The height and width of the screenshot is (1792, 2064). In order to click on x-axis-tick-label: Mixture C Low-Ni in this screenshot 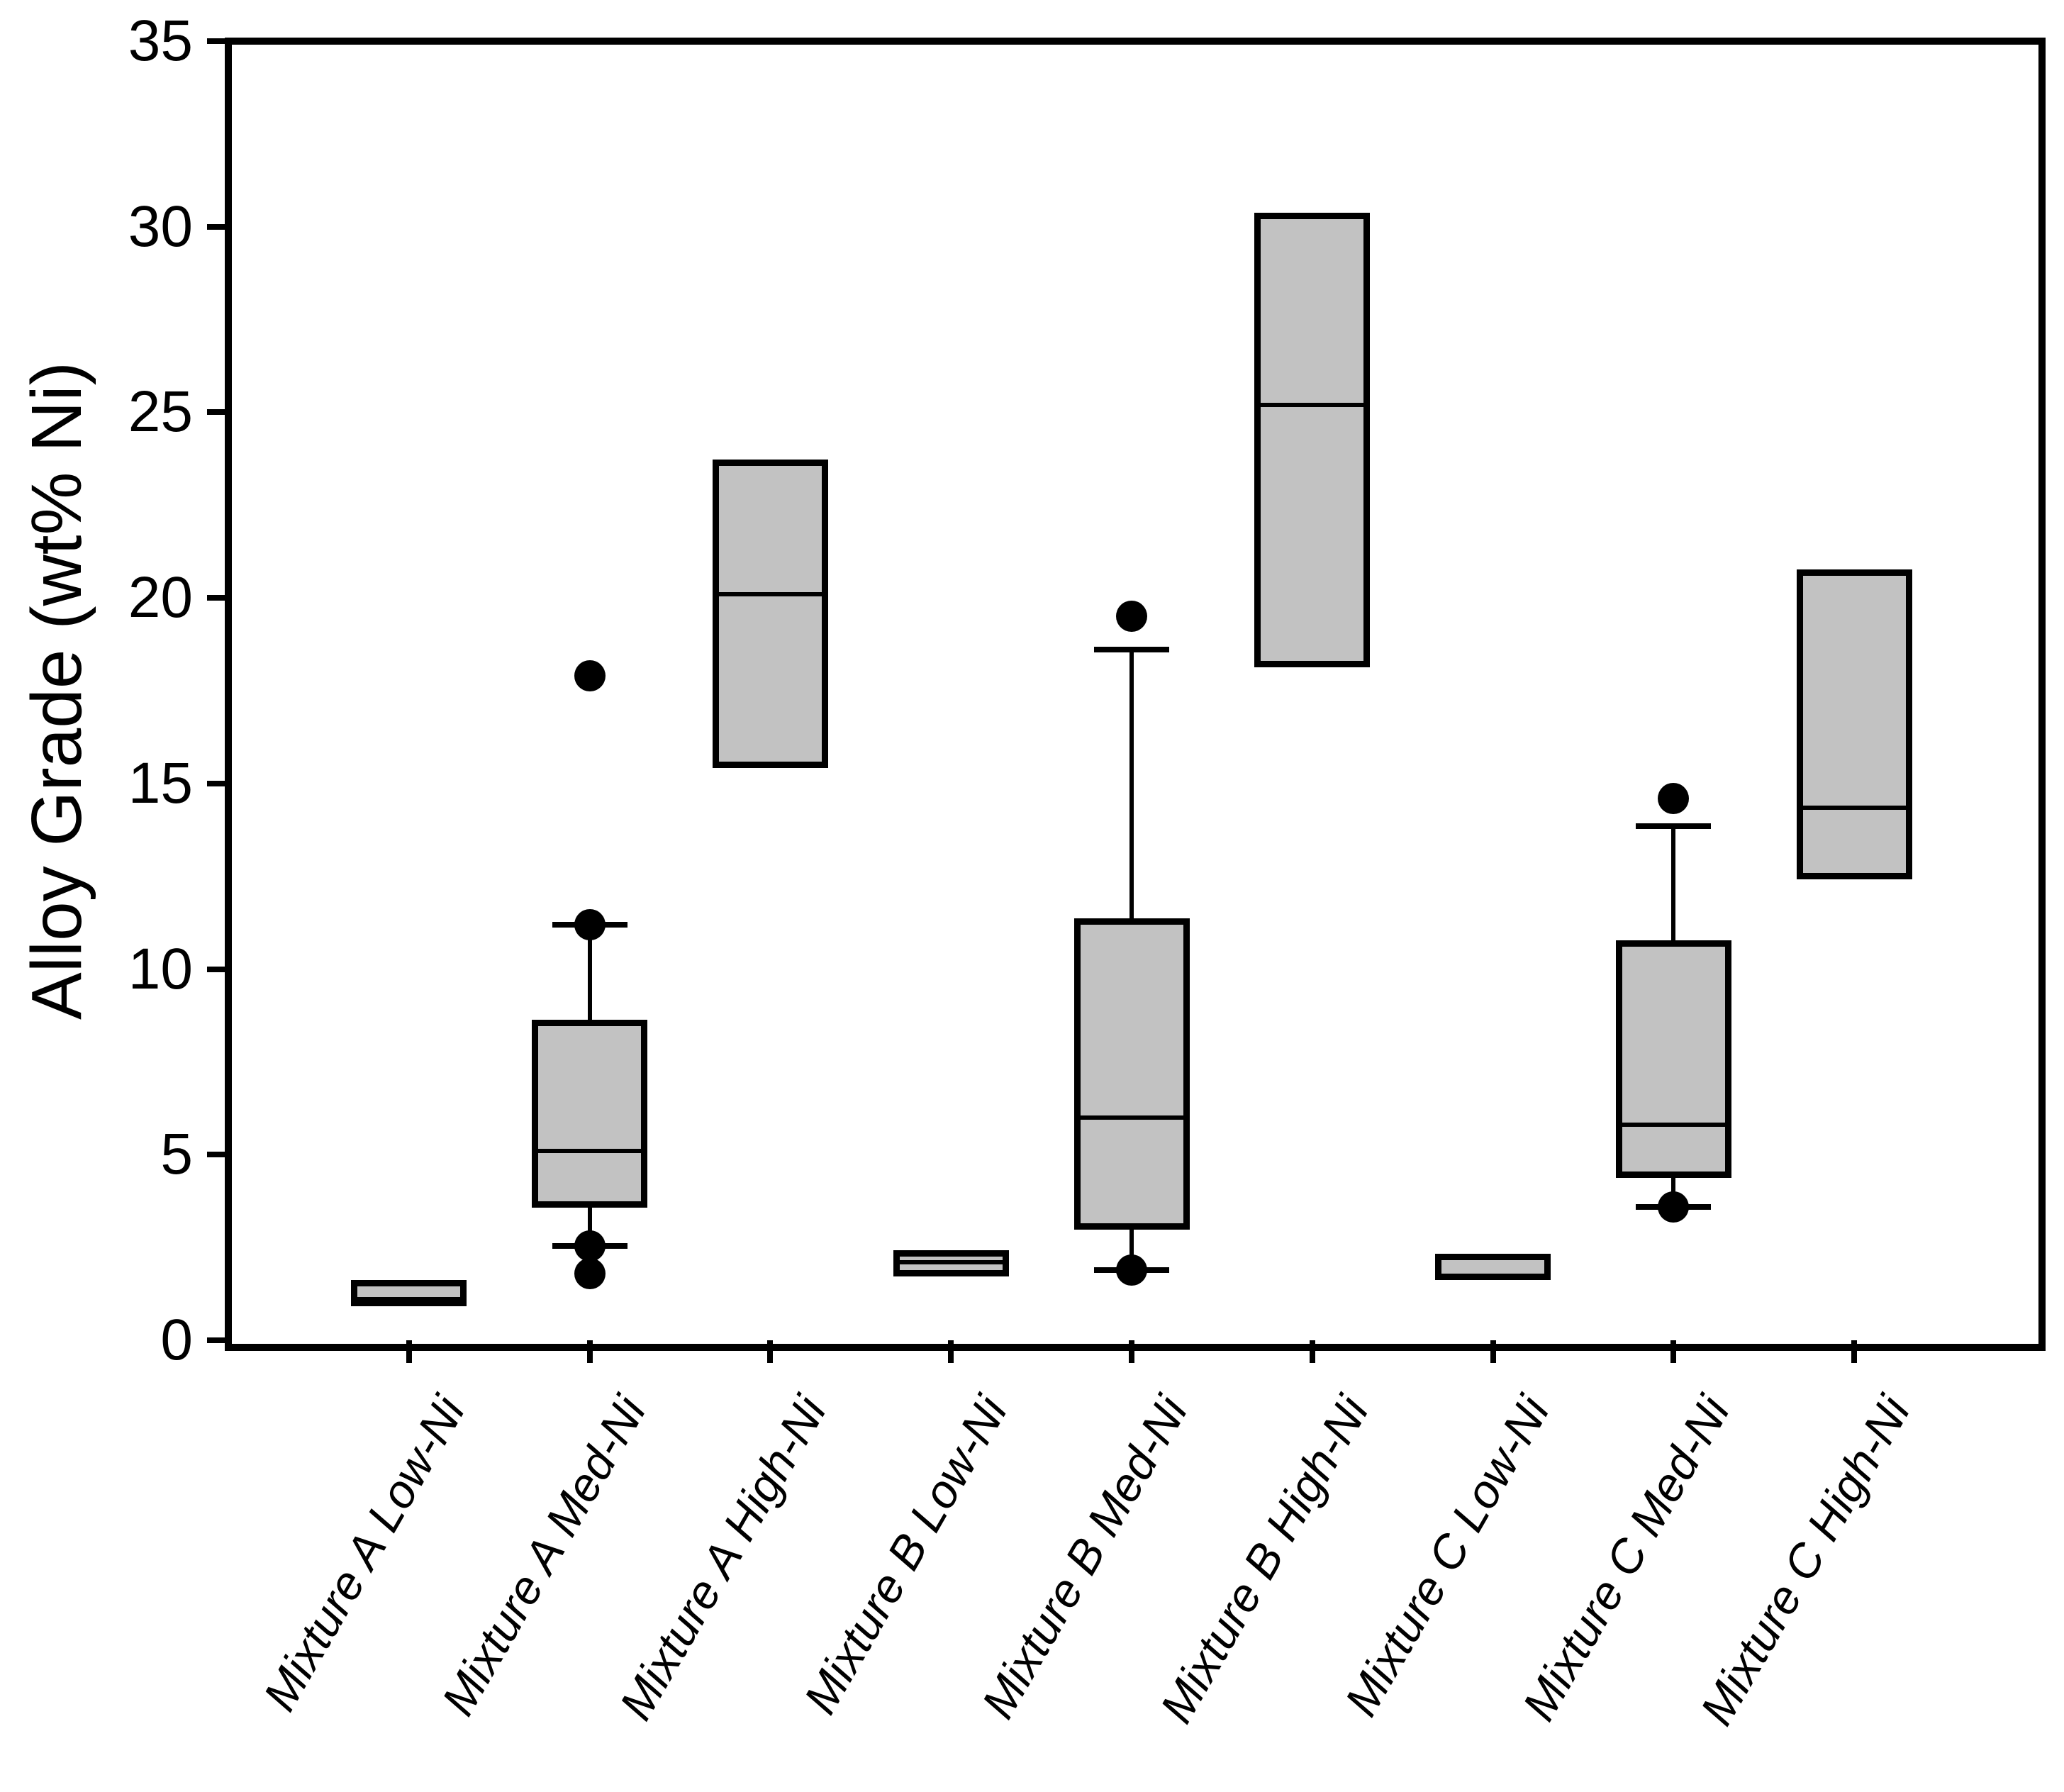, I will do `click(1446, 1556)`.